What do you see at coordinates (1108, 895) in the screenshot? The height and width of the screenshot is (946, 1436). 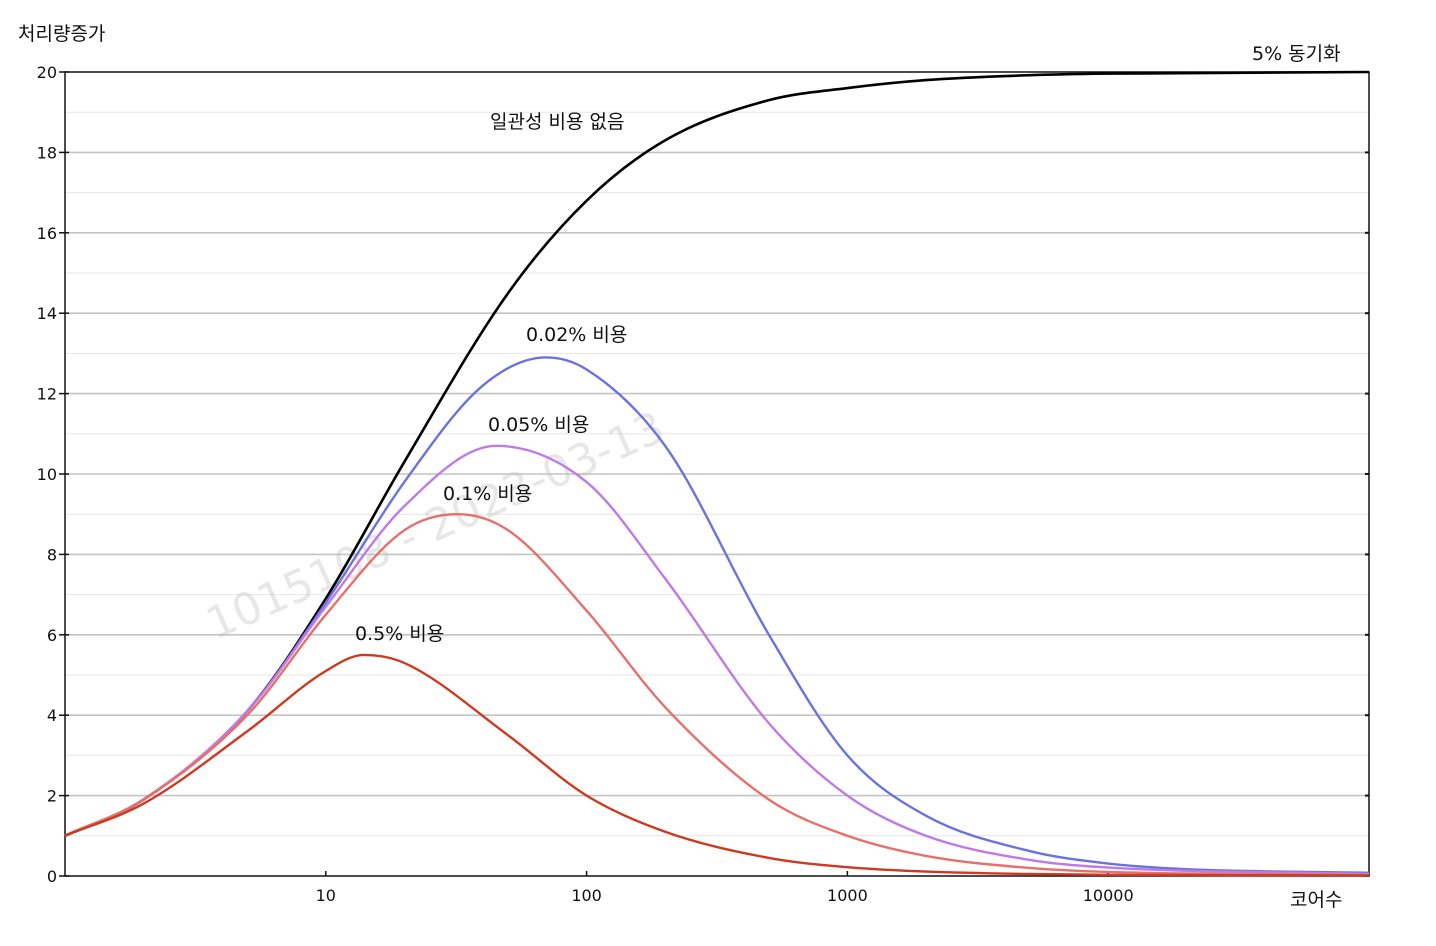 I see `x-tick-label: 10000` at bounding box center [1108, 895].